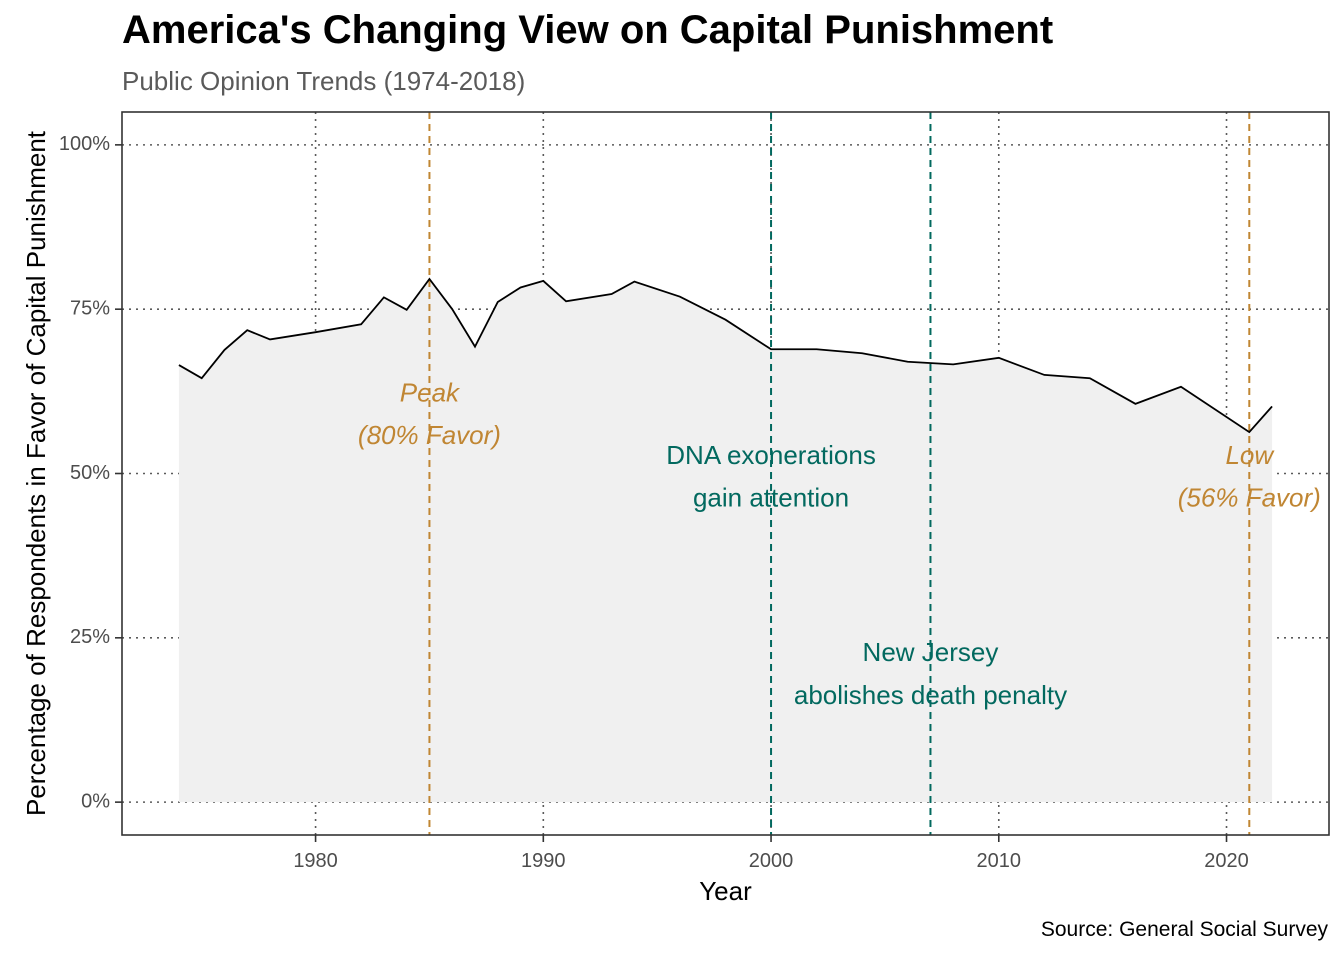 Image resolution: width=1344 pixels, height=960 pixels. I want to click on y-tick-label: 50%, so click(90, 473).